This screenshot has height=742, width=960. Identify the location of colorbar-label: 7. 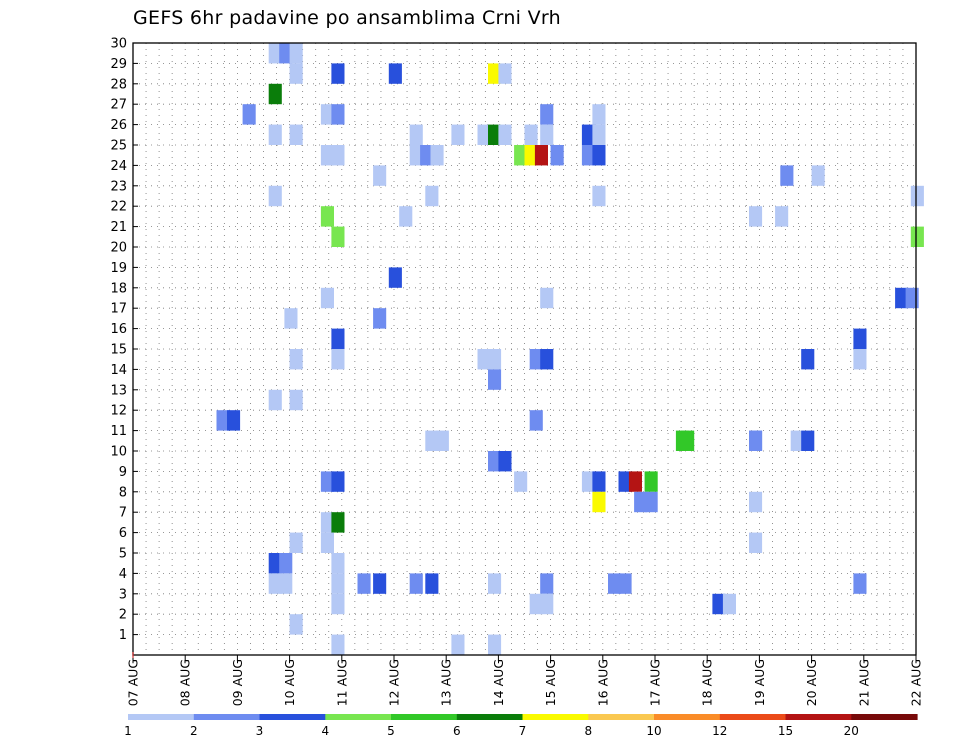
(523, 731).